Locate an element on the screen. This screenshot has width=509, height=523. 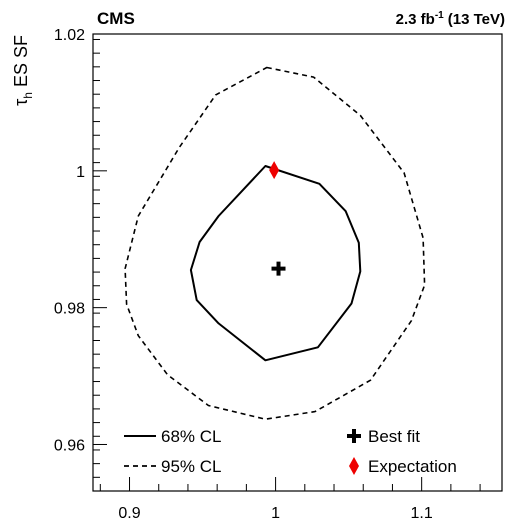
luminosity-superscript: -1 is located at coordinates (439, 15).